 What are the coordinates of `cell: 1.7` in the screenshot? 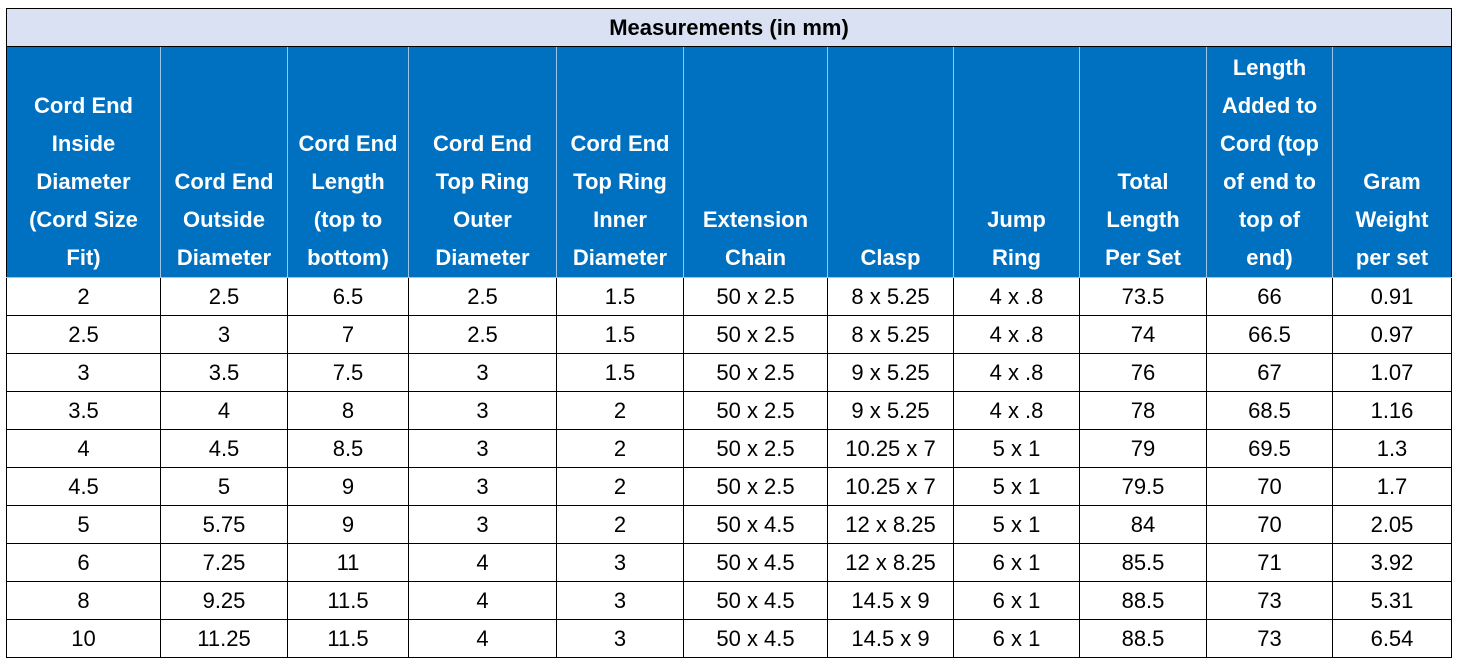 It's located at (1392, 486).